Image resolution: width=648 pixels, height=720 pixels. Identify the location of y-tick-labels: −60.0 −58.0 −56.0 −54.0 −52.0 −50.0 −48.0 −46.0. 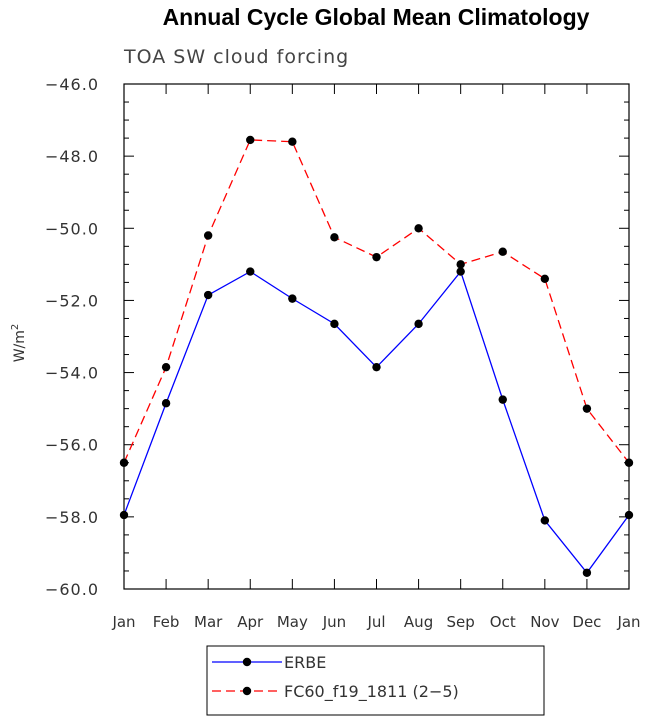
(72, 337).